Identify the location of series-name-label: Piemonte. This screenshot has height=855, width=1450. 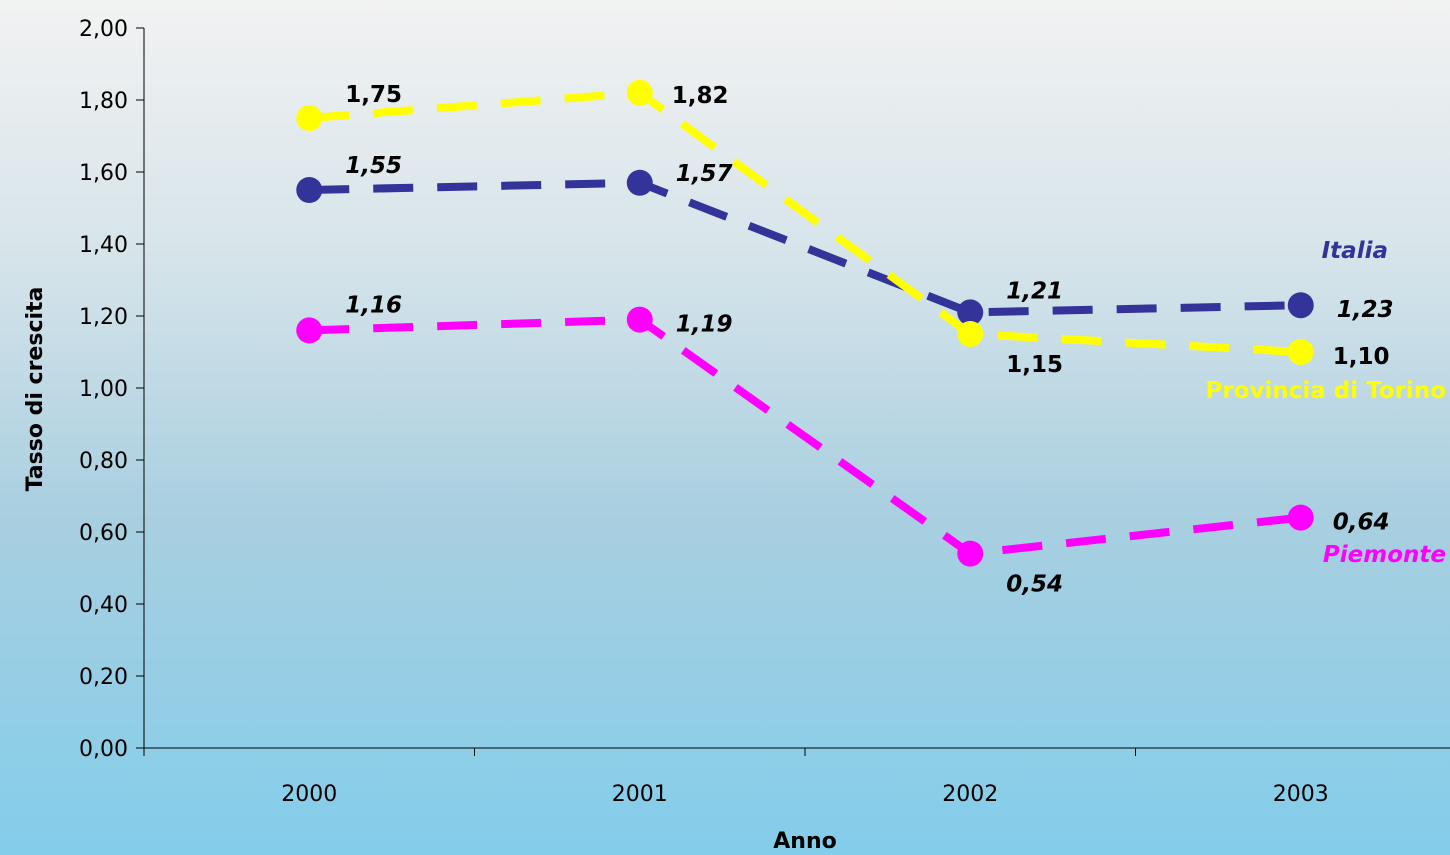
(1384, 555).